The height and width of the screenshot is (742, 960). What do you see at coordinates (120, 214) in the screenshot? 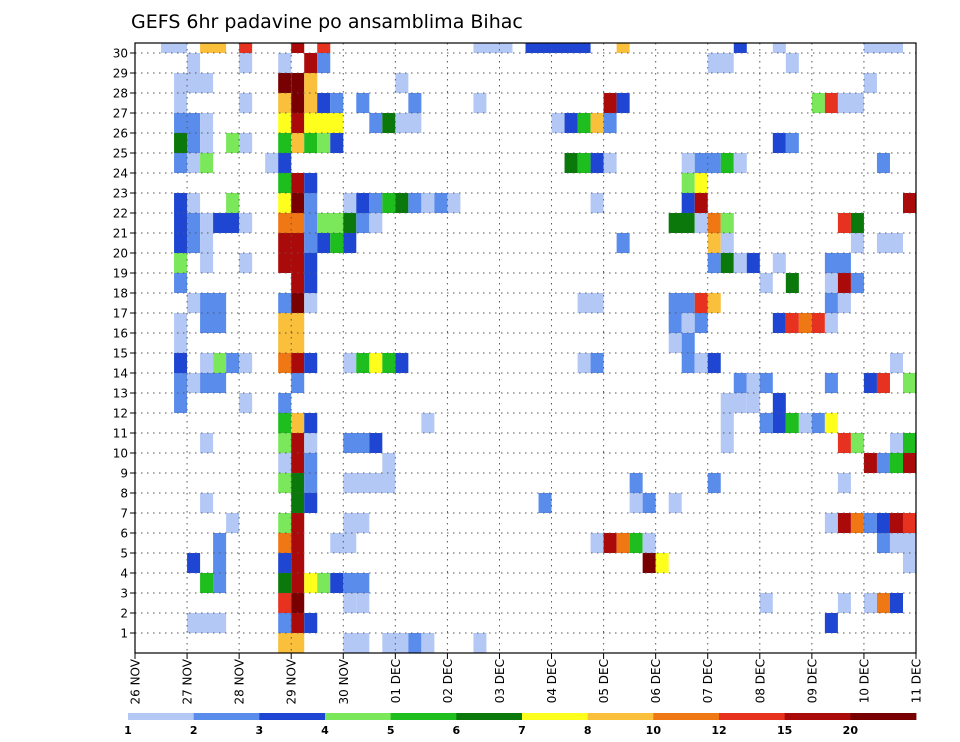
I see `y-tick-label: 22` at bounding box center [120, 214].